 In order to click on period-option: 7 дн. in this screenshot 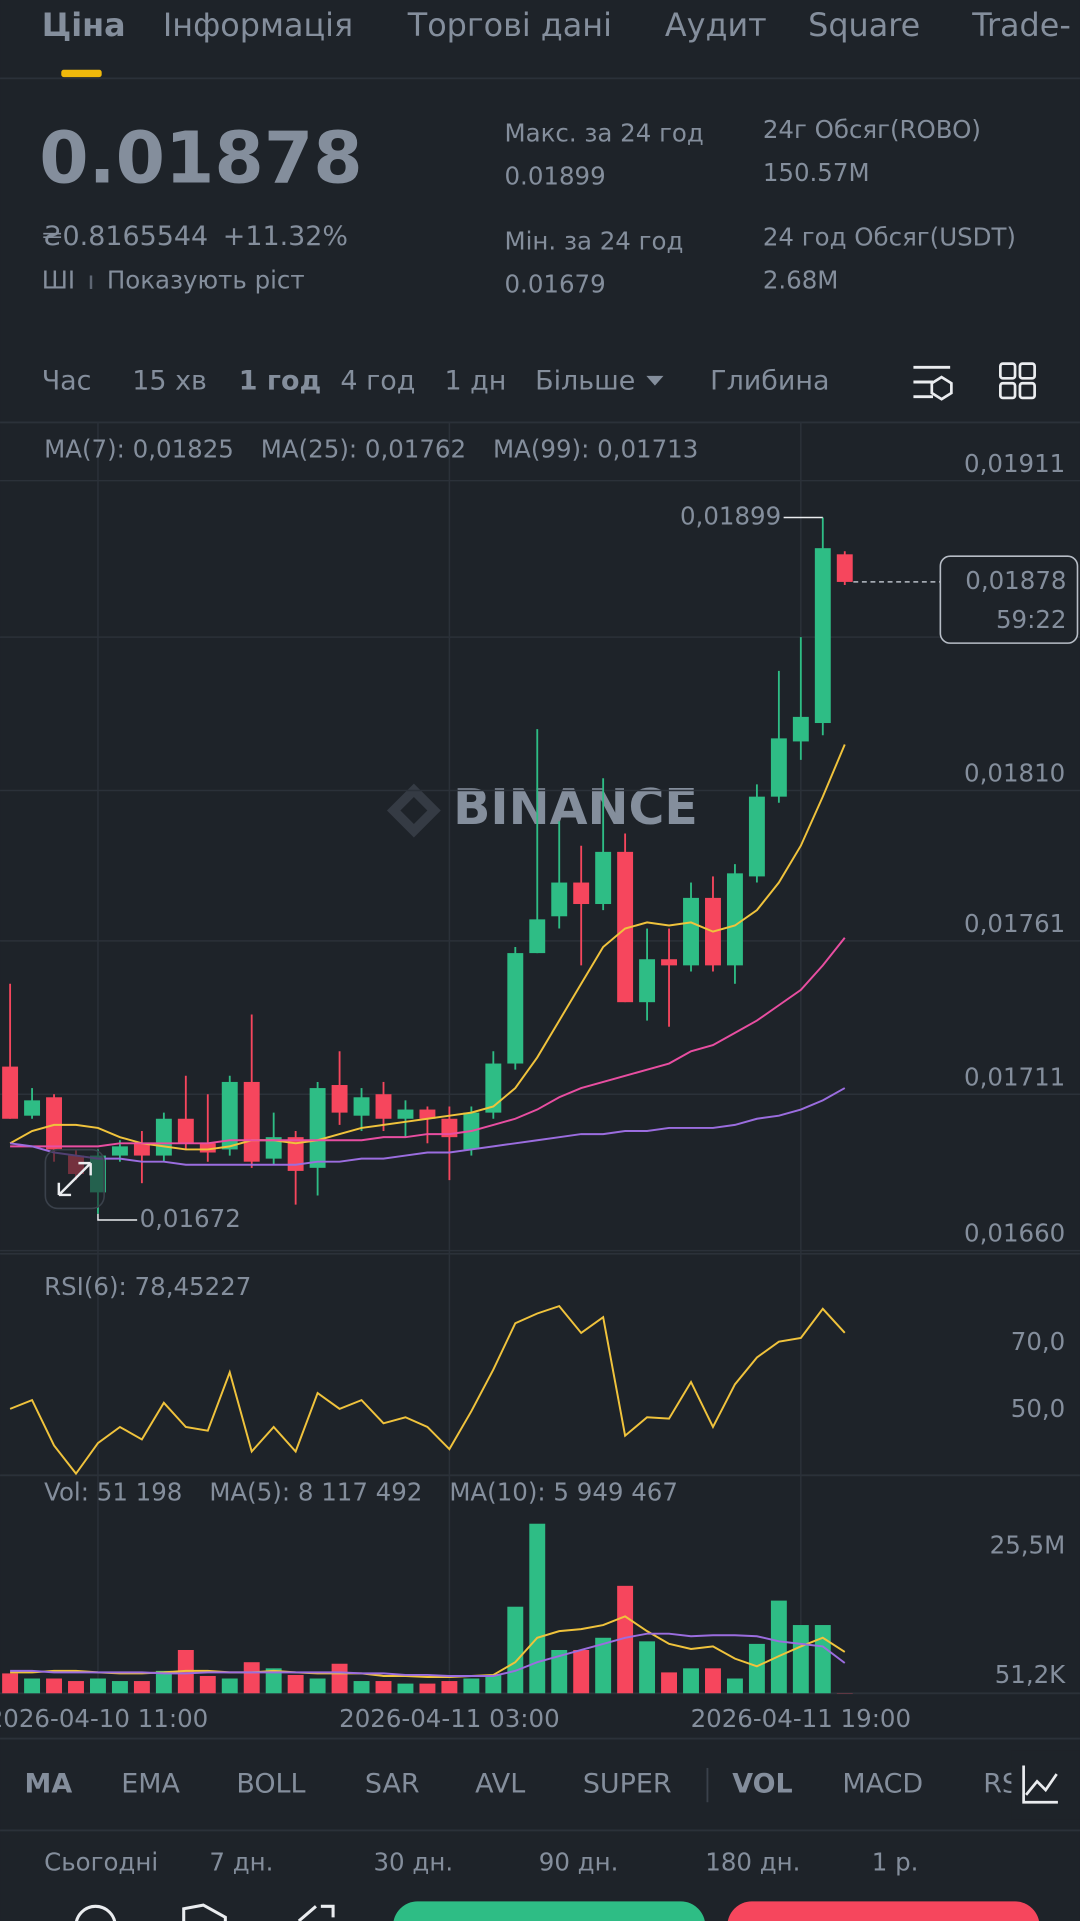, I will do `click(241, 1861)`.